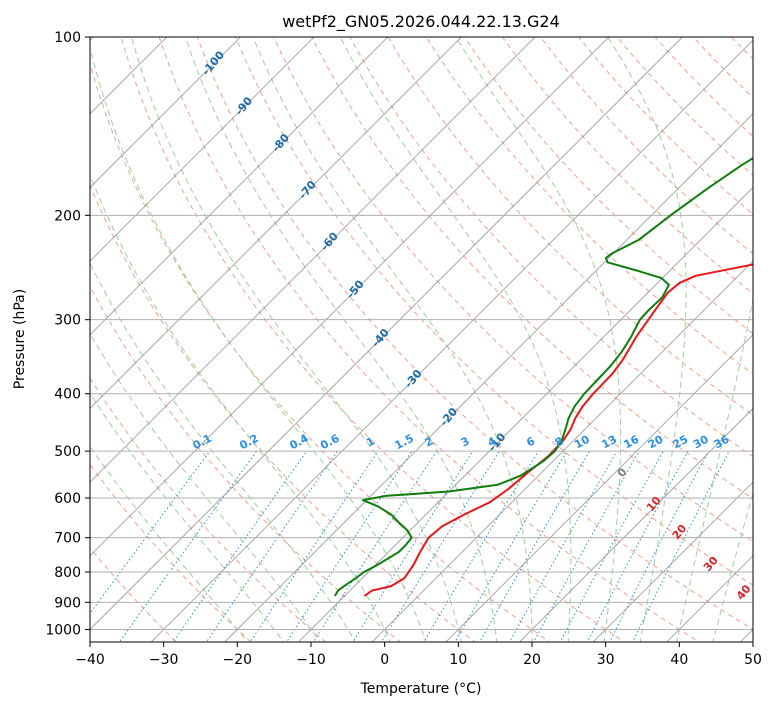 The image size is (775, 708). I want to click on x-axis-ticks: −40 −30 −20 −10 0 10 20 30 40 50, so click(418, 655).